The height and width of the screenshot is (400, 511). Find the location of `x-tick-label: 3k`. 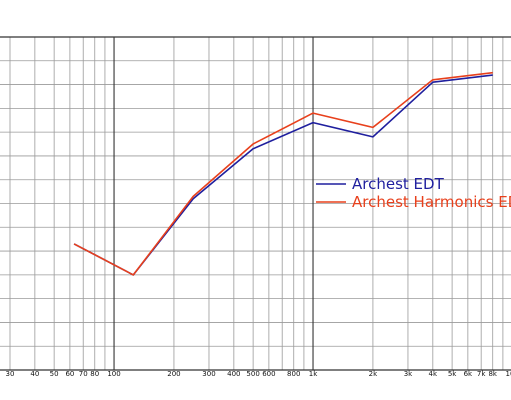

x-tick-label: 3k is located at coordinates (408, 374).